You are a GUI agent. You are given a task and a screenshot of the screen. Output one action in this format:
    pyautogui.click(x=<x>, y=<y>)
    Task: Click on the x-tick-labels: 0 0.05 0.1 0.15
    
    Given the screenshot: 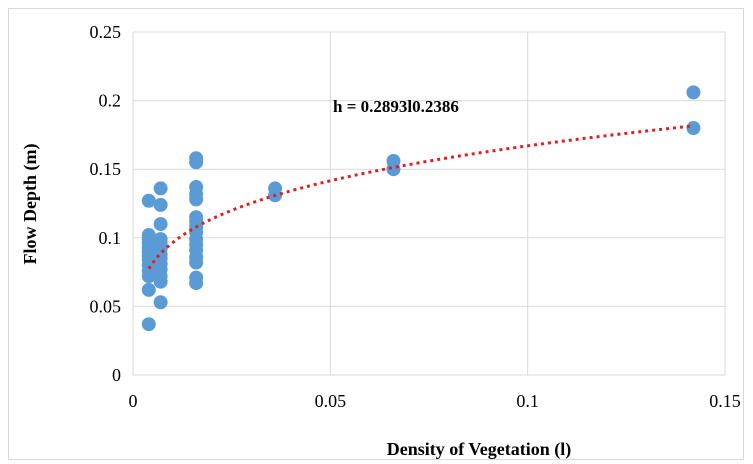 What is the action you would take?
    pyautogui.click(x=435, y=401)
    